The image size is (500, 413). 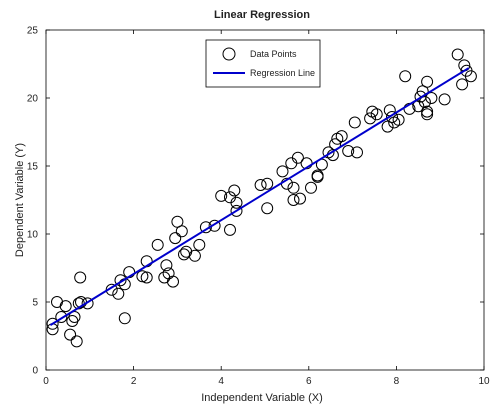 I want to click on legend-label-data-points: Data Points, so click(x=273, y=54).